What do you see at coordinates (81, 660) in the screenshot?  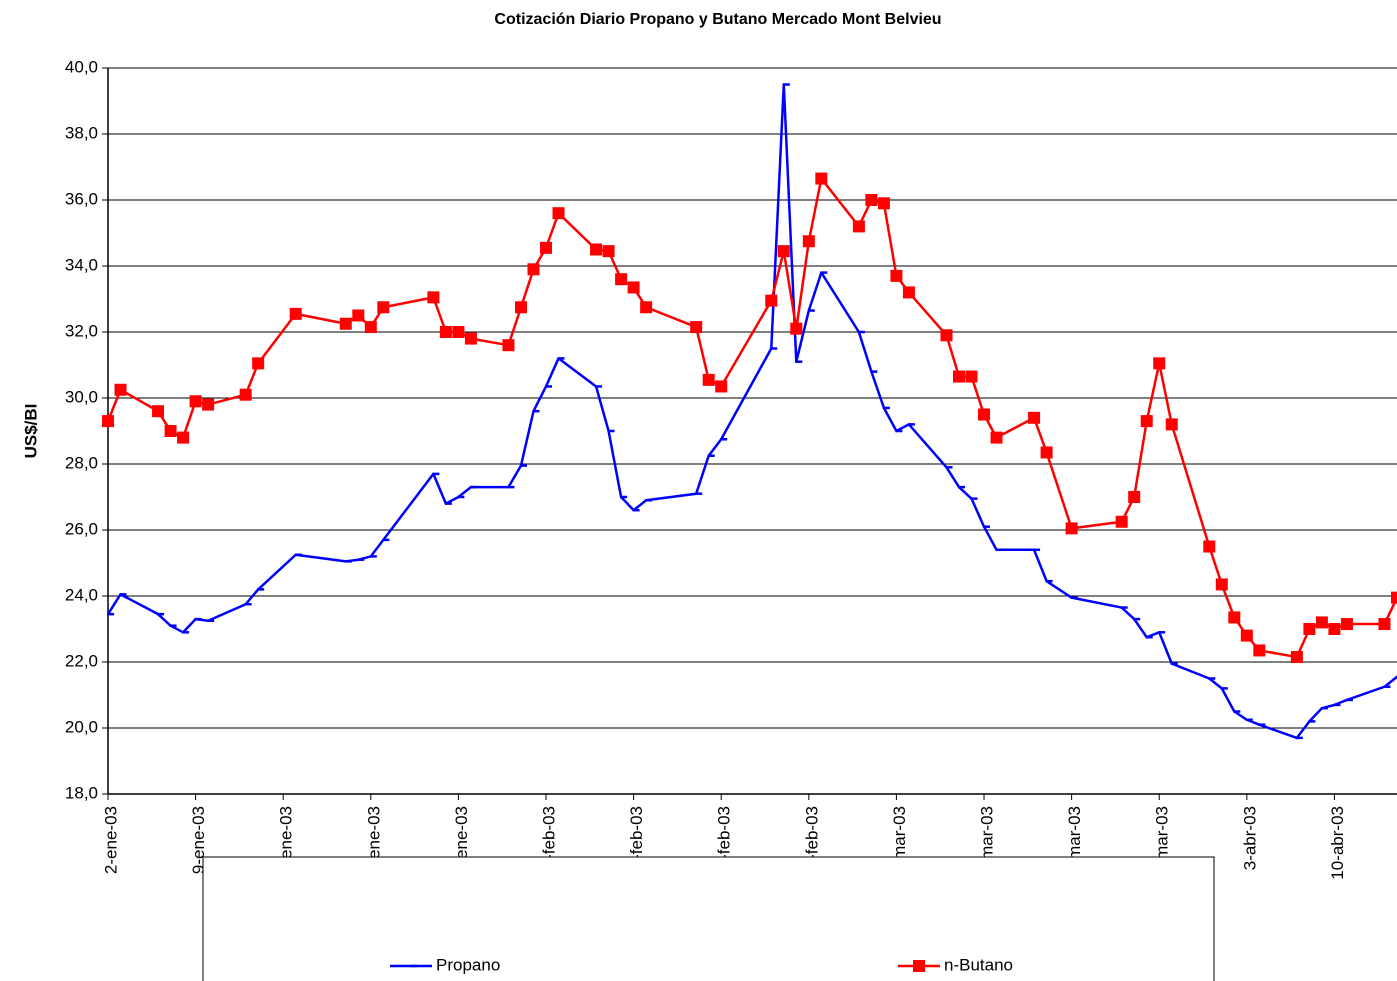 I see `y-tick-label: 22,0` at bounding box center [81, 660].